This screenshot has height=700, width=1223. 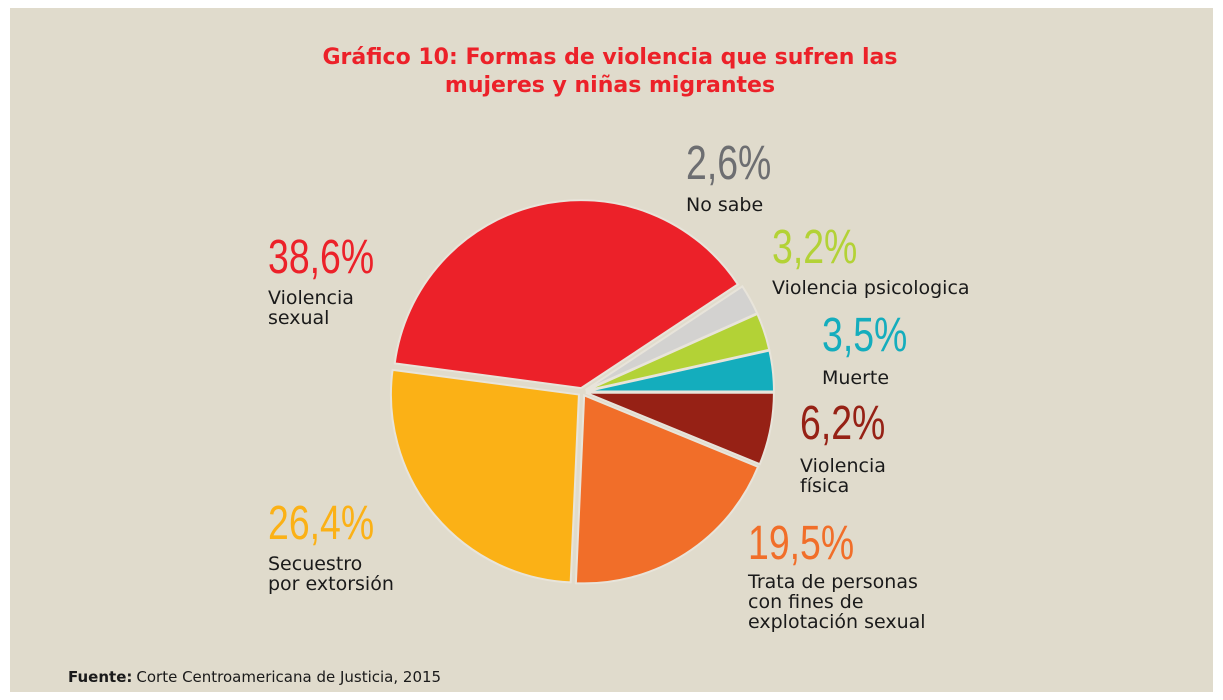 I want to click on source-label: Fuente:, so click(x=100, y=677).